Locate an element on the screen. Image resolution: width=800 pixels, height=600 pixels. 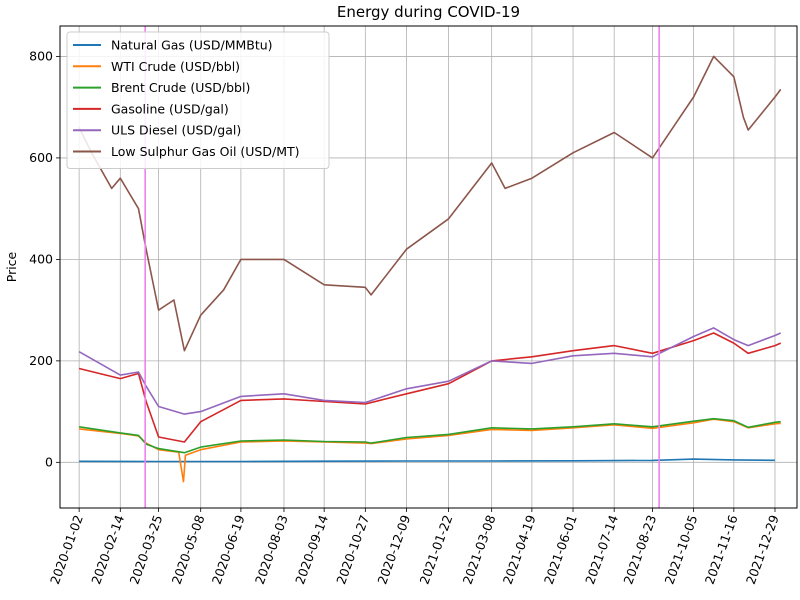
x-tick-label: 2020-08-03 is located at coordinates (271, 549).